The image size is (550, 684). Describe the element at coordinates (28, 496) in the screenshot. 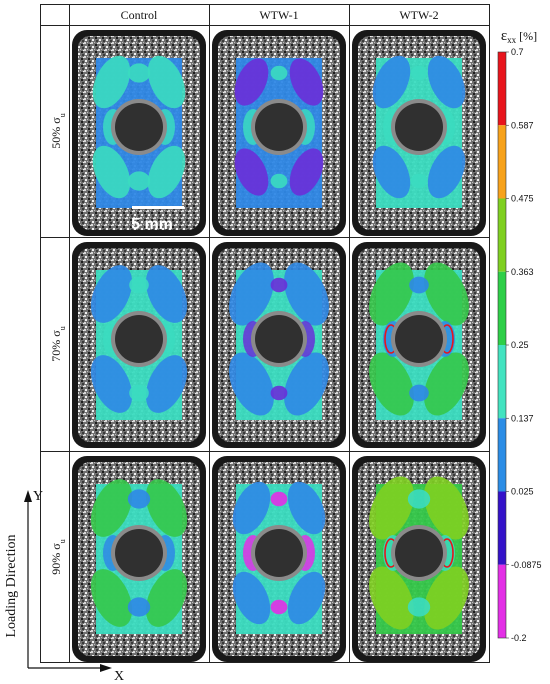

I see `y-arrowhead-icon` at that location.